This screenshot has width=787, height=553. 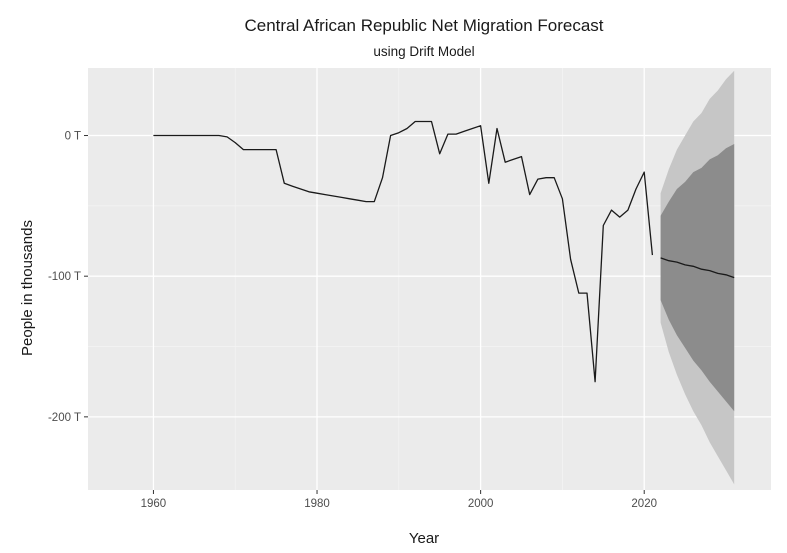 I want to click on forecast-line, so click(x=697, y=268).